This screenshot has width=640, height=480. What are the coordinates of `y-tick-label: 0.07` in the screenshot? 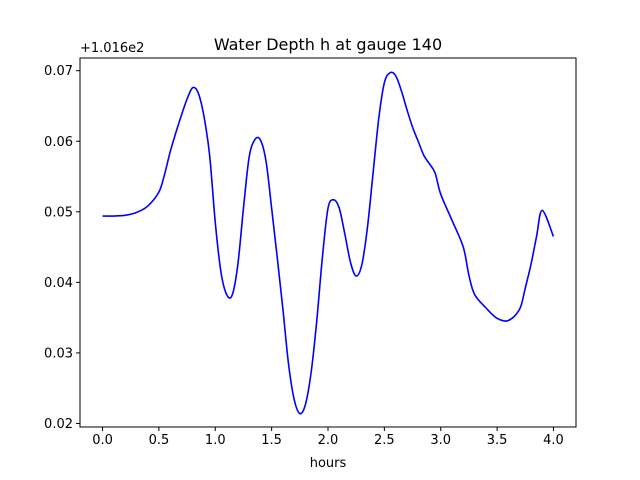 It's located at (58, 71).